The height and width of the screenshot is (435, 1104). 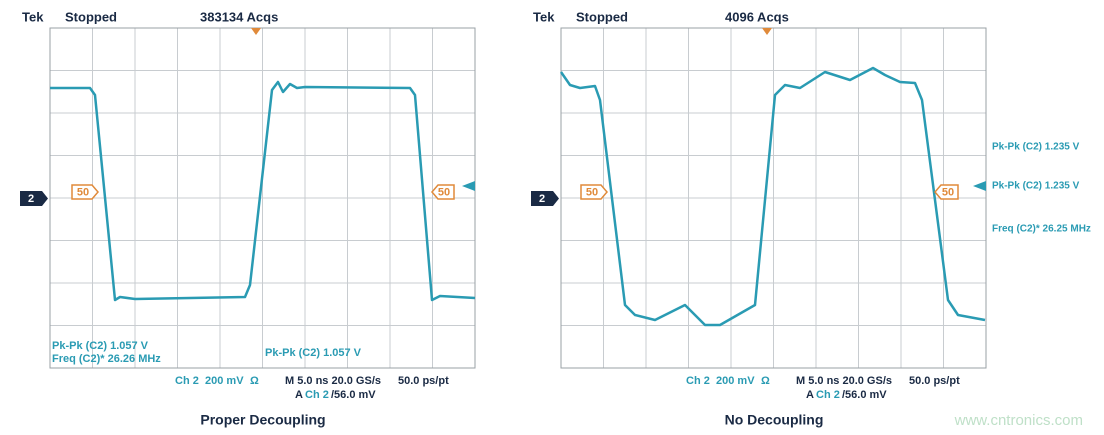 What do you see at coordinates (106, 359) in the screenshot?
I see `measurement: Freq (C2)* 26.26 MHz` at bounding box center [106, 359].